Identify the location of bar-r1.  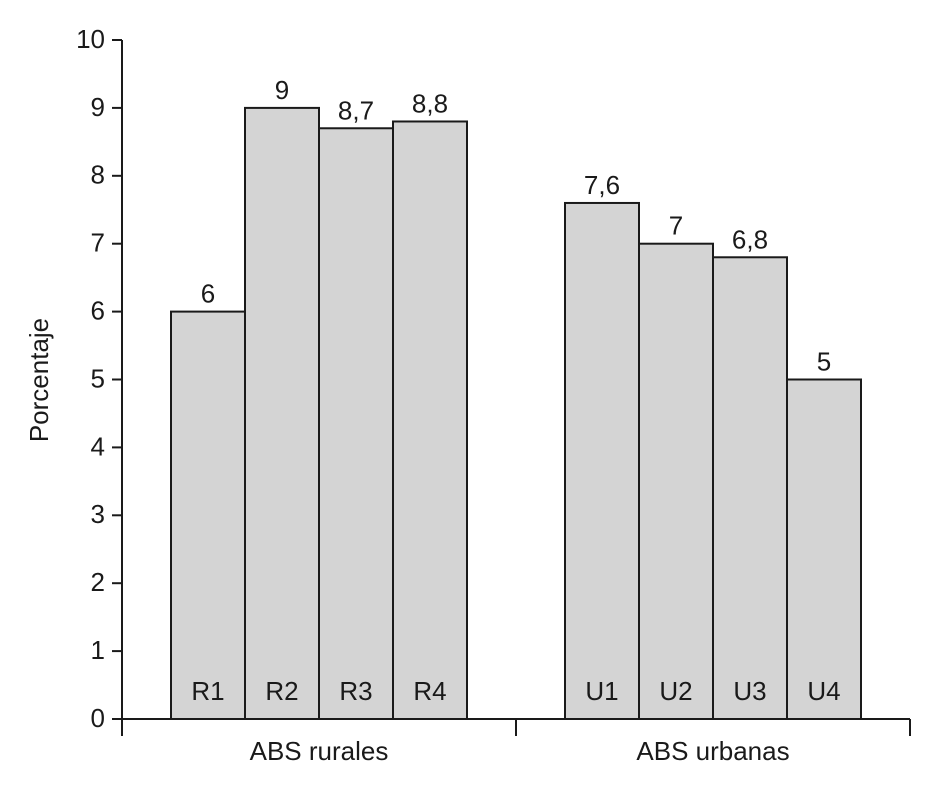
(208, 515).